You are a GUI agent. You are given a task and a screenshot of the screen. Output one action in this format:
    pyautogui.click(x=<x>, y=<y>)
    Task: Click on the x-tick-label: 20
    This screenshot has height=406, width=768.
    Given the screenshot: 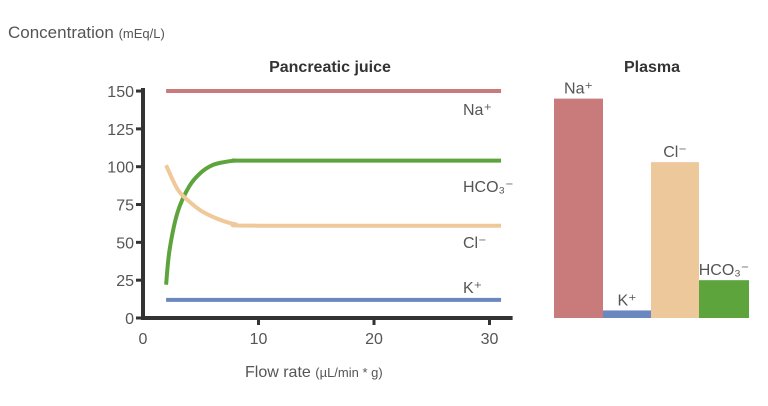 What is the action you would take?
    pyautogui.click(x=374, y=339)
    